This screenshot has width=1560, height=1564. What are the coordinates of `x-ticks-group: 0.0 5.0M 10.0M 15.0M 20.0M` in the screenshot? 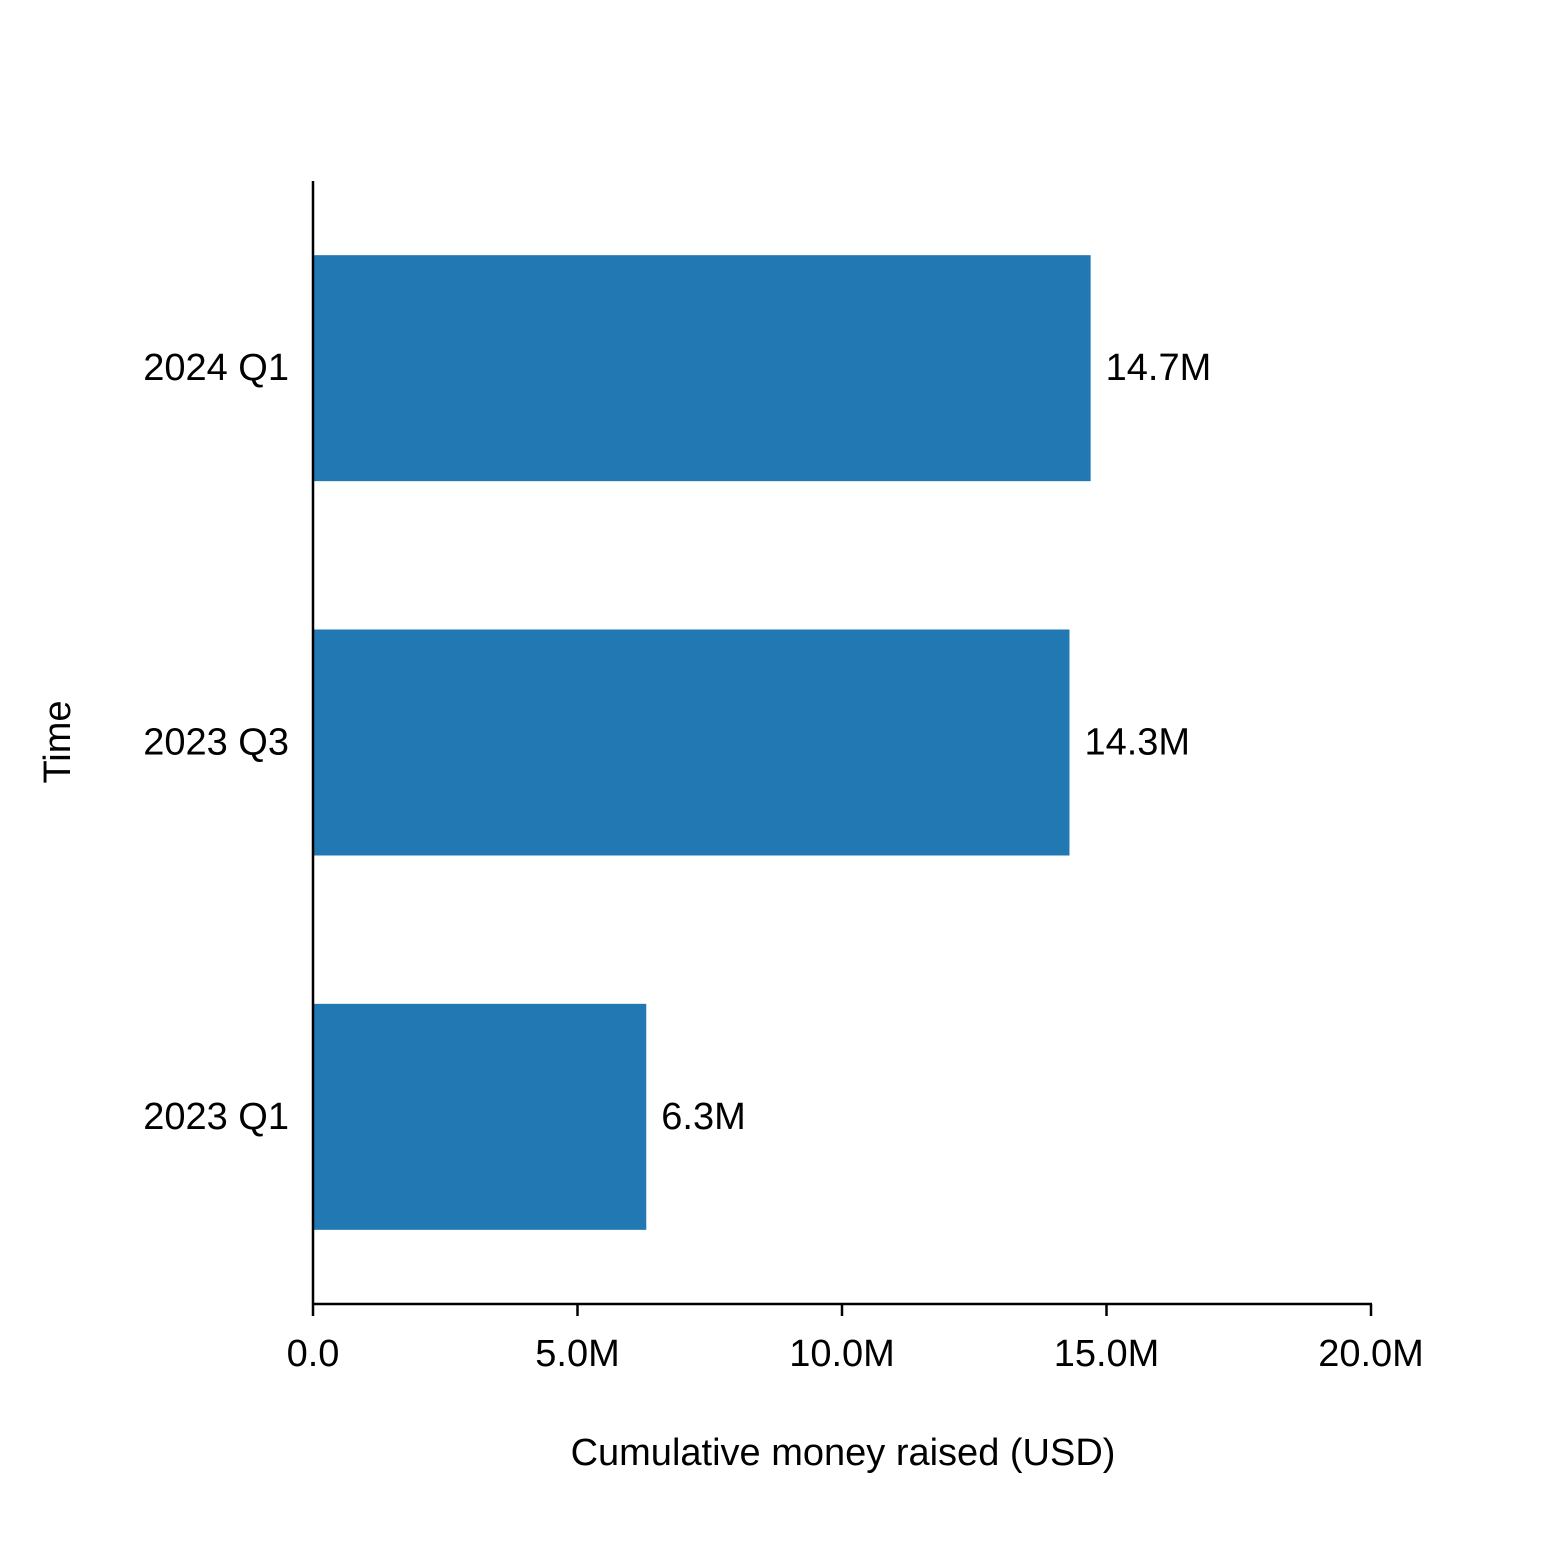 It's located at (855, 1339).